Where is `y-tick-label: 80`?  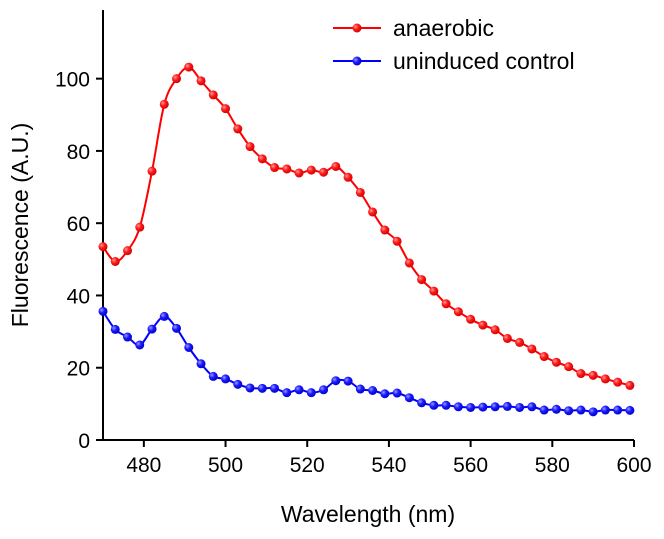 y-tick-label: 80 is located at coordinates (78, 152).